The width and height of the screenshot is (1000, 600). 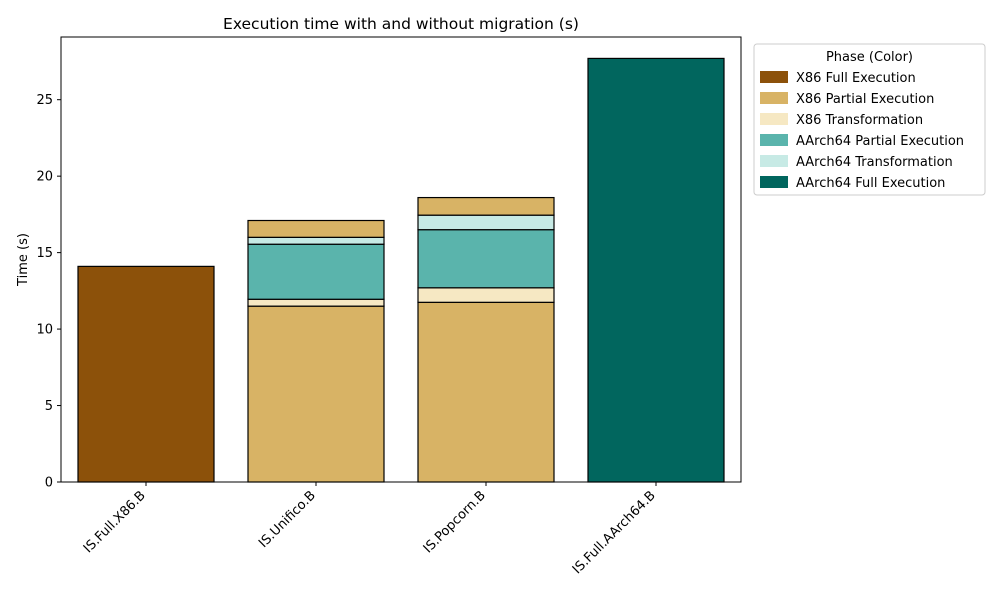 I want to click on x-tick-label: IS.Full.AArch64.B, so click(x=614, y=532).